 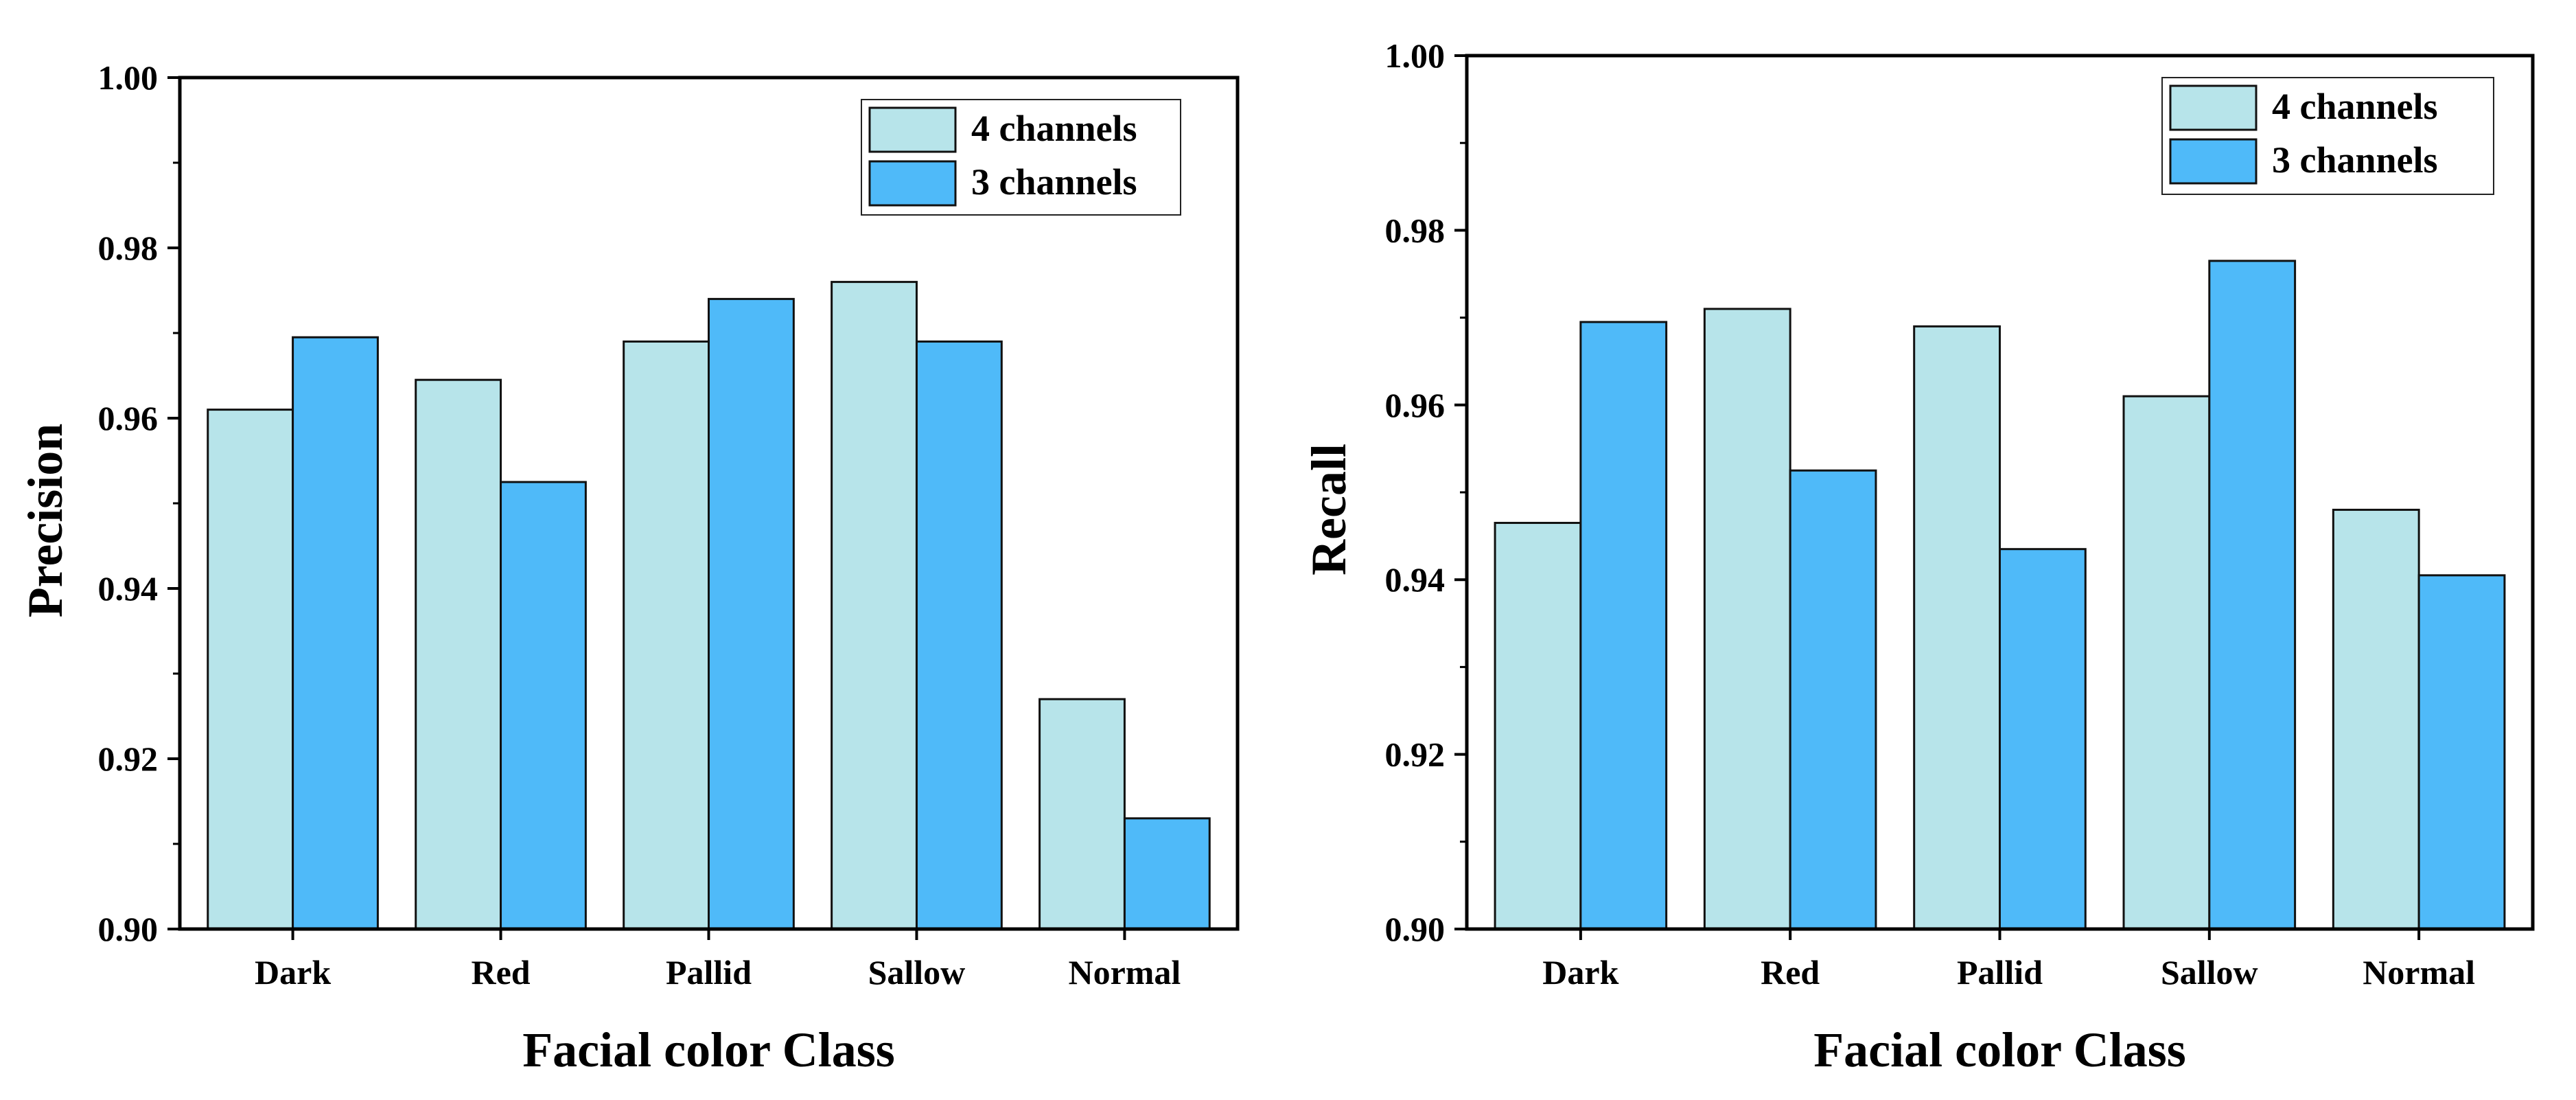 I want to click on y-axis-label: Recall, so click(x=1328, y=509).